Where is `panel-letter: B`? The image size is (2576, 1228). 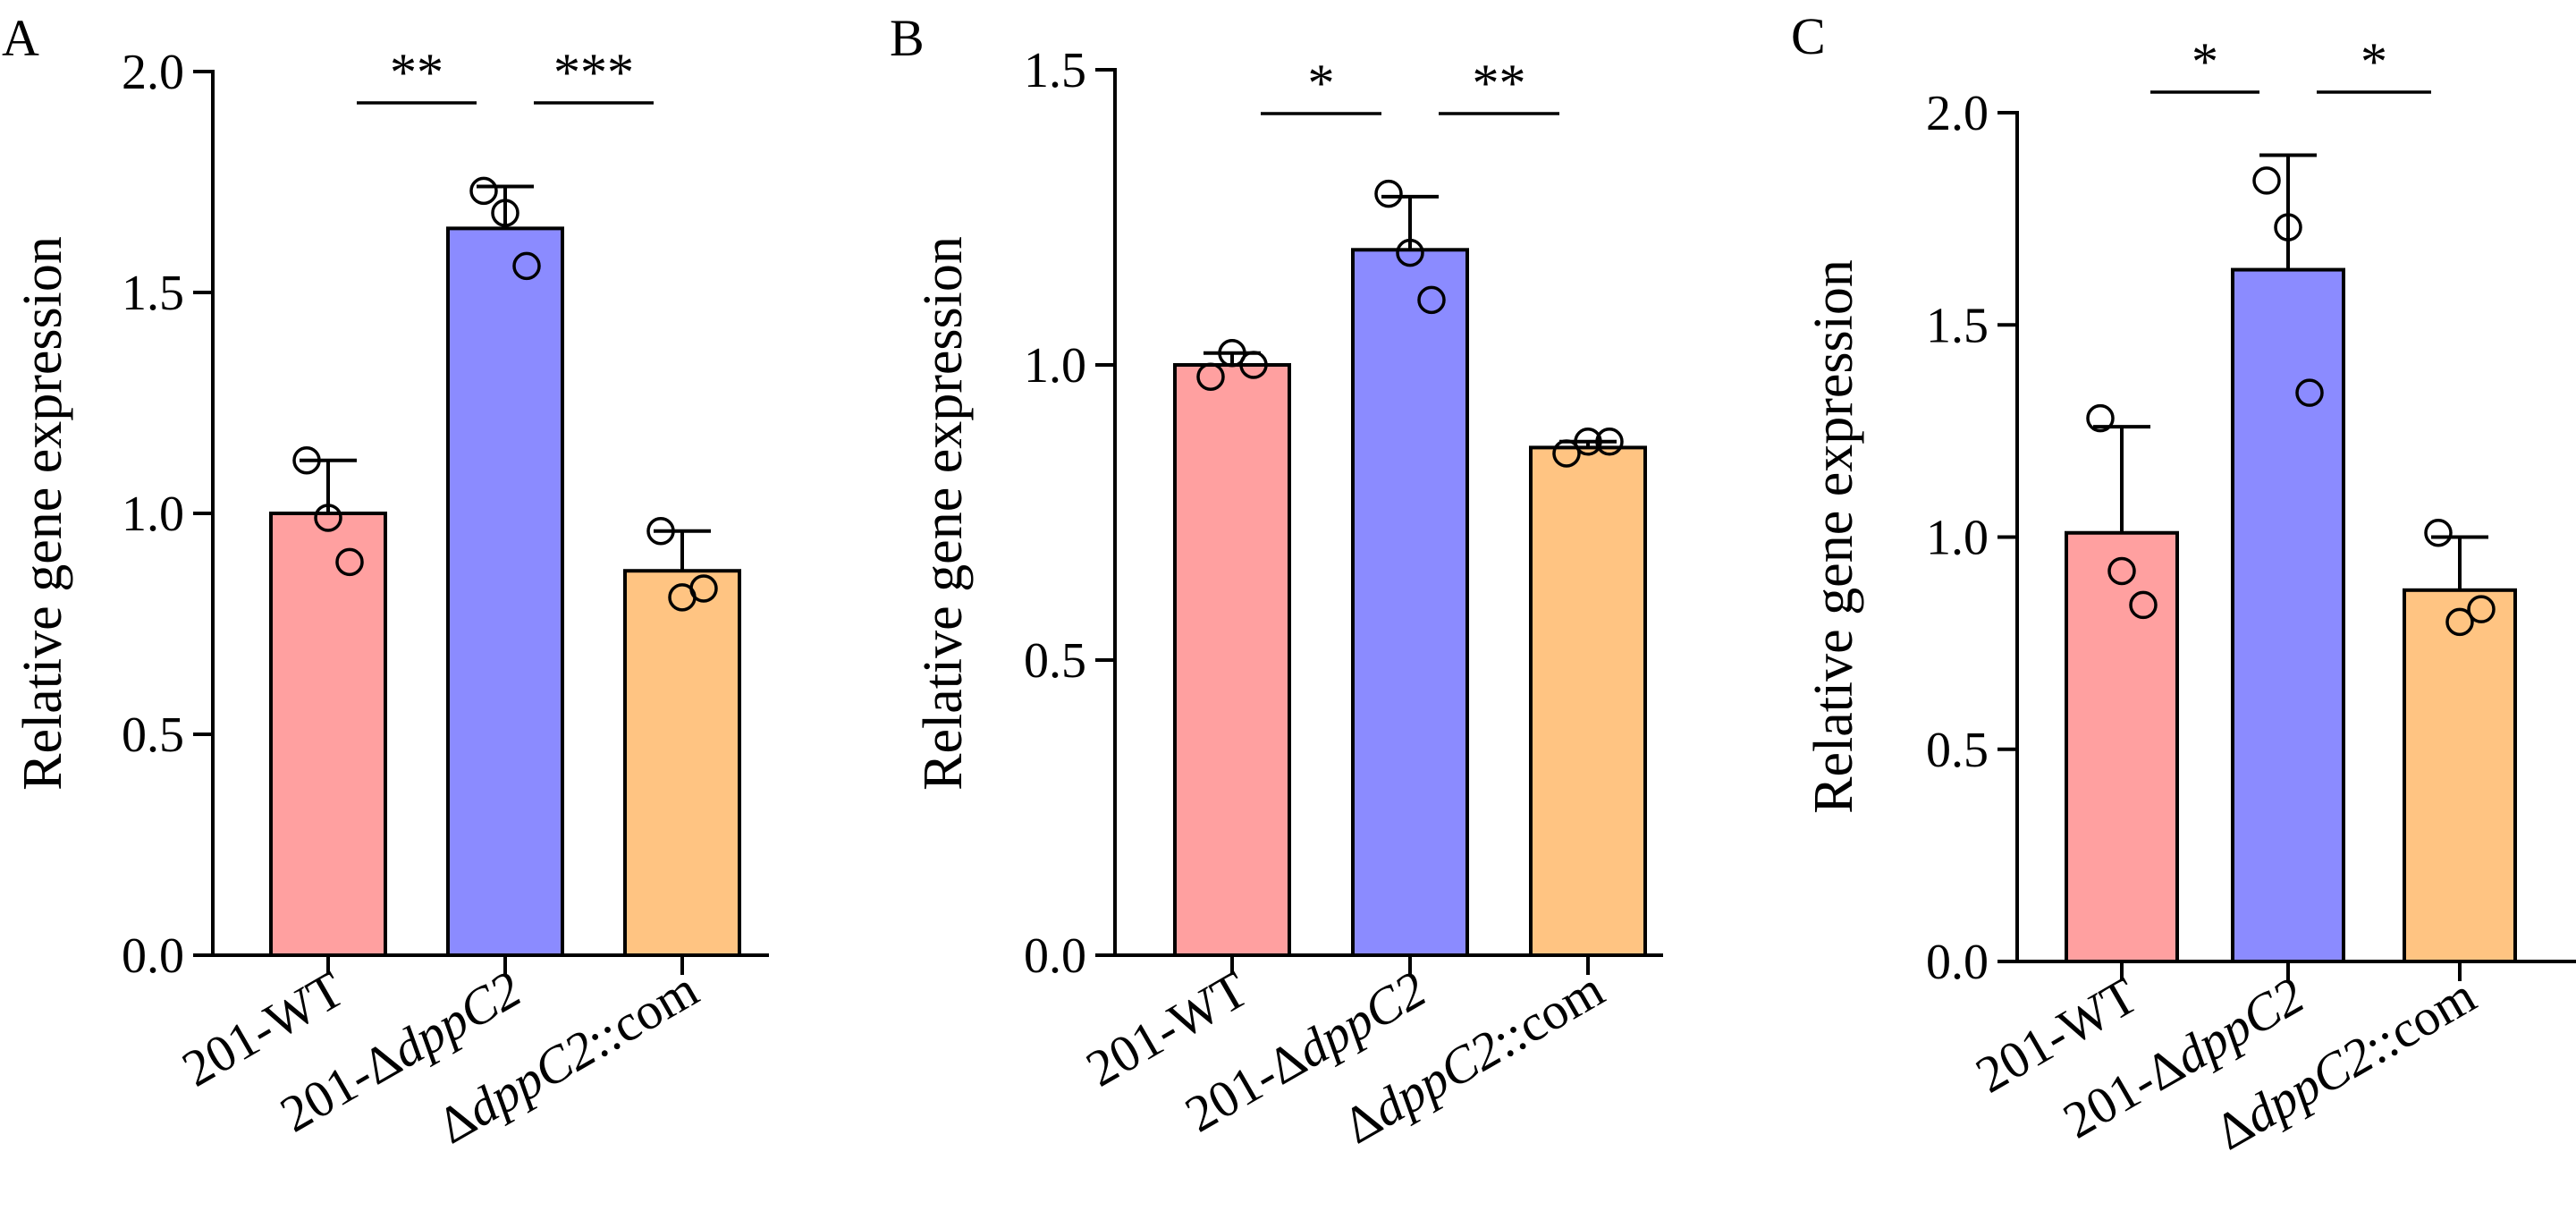 panel-letter: B is located at coordinates (907, 38).